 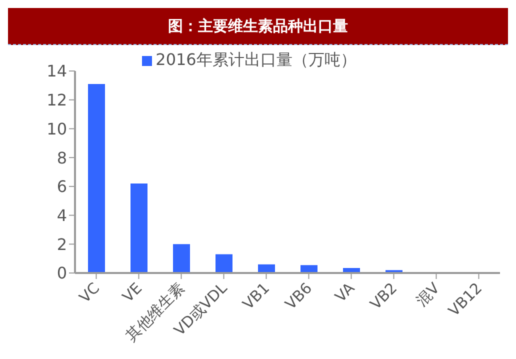 I want to click on y-tick-label: 10, so click(x=56, y=128).